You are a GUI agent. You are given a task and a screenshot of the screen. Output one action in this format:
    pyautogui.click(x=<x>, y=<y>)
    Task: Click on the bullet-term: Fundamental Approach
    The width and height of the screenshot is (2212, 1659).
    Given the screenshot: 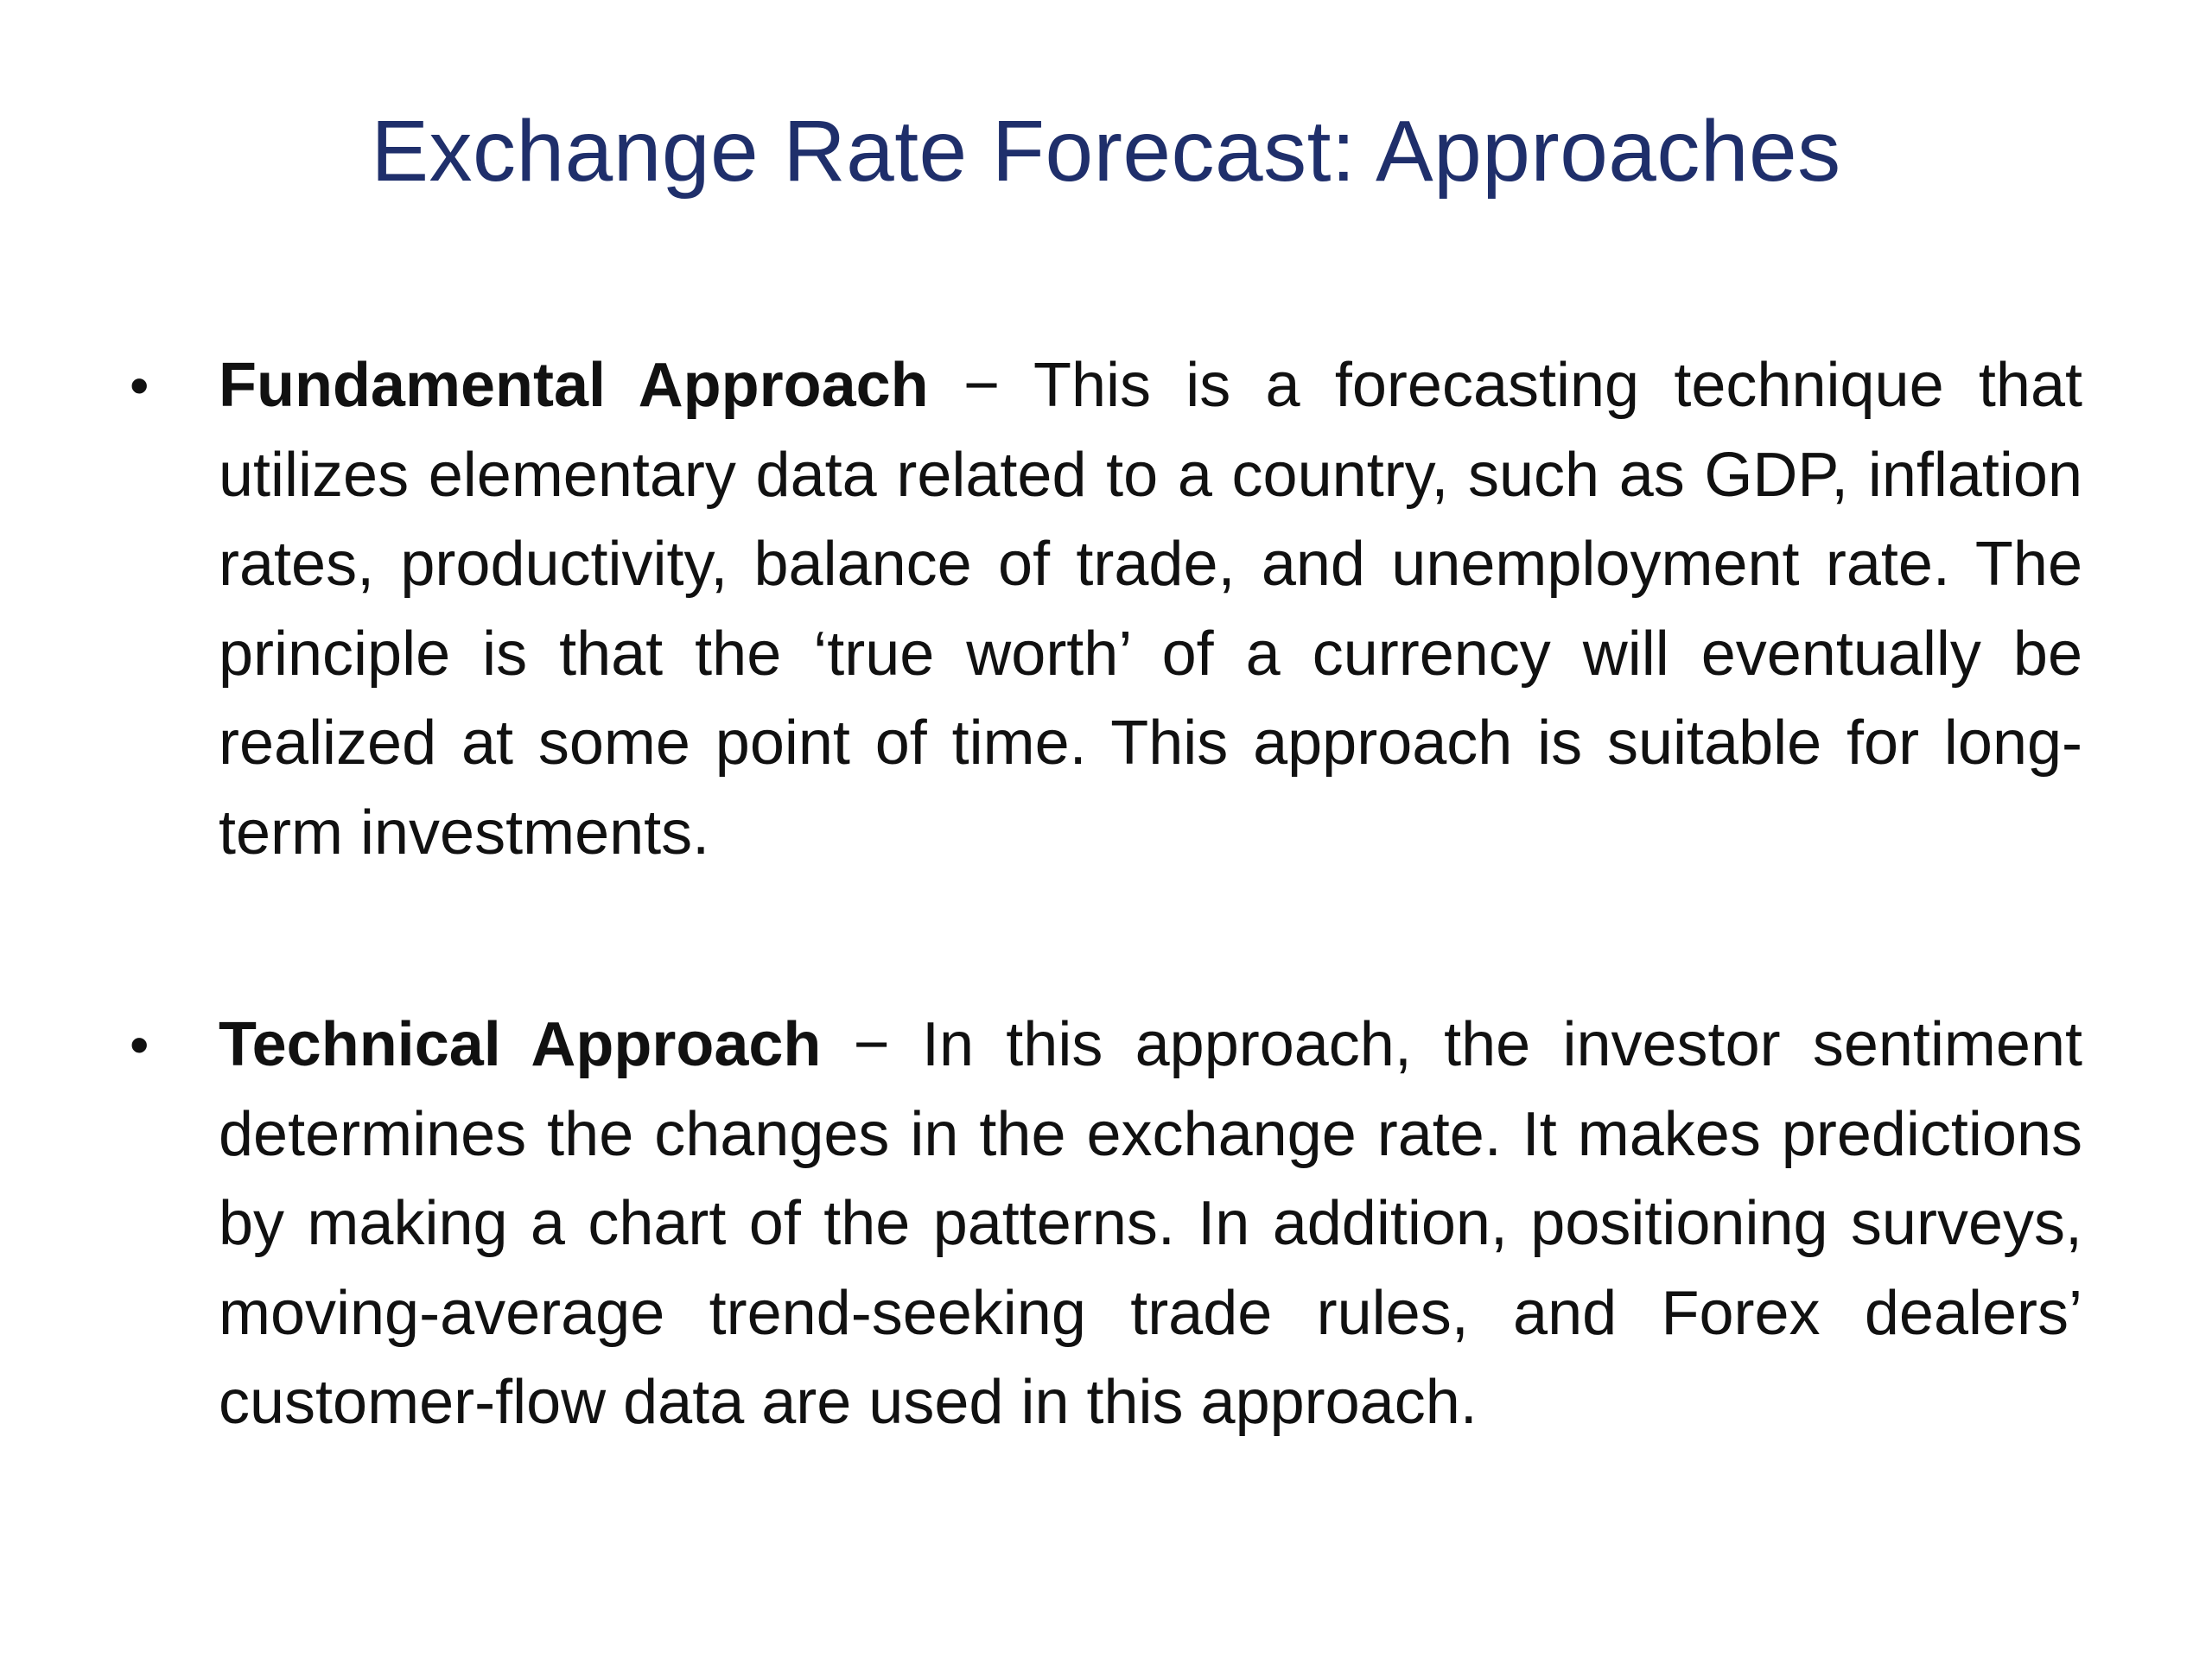 What is the action you would take?
    pyautogui.click(x=574, y=385)
    